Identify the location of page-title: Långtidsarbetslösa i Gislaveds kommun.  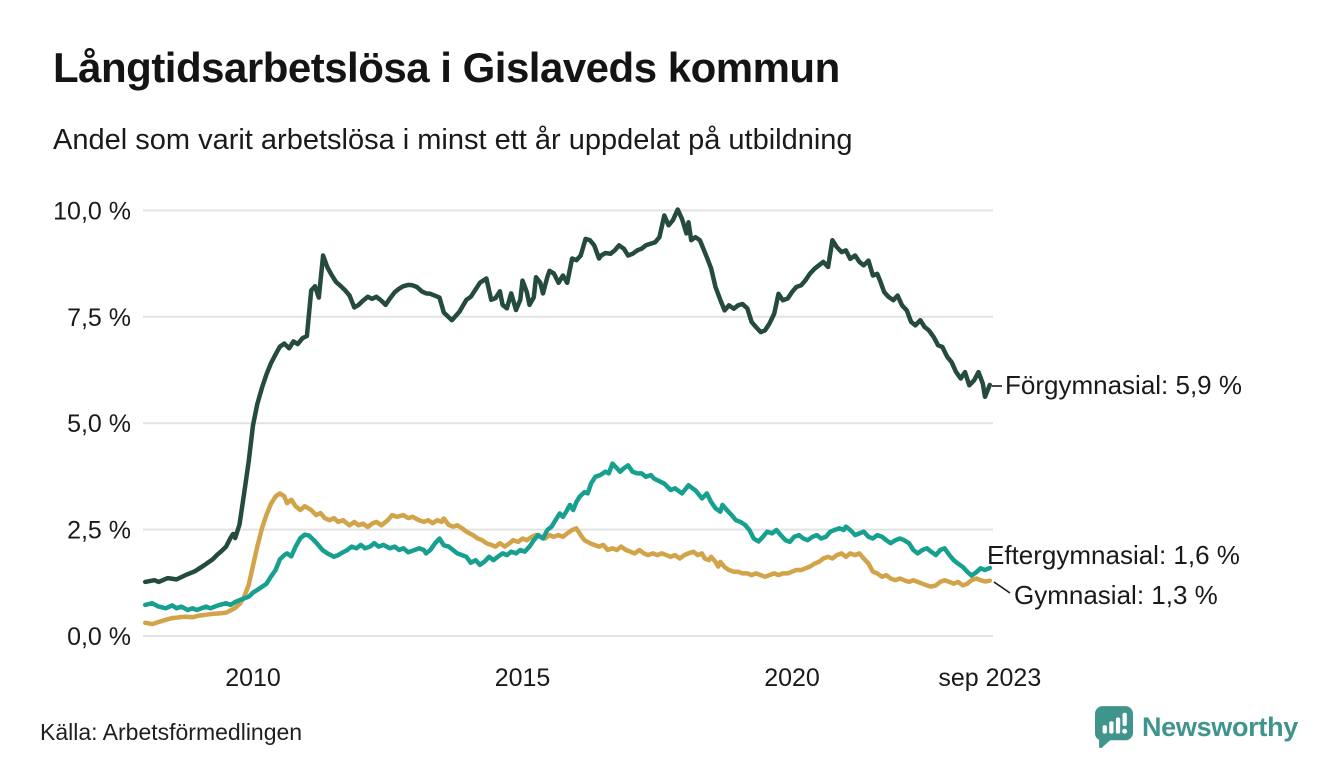
(446, 67).